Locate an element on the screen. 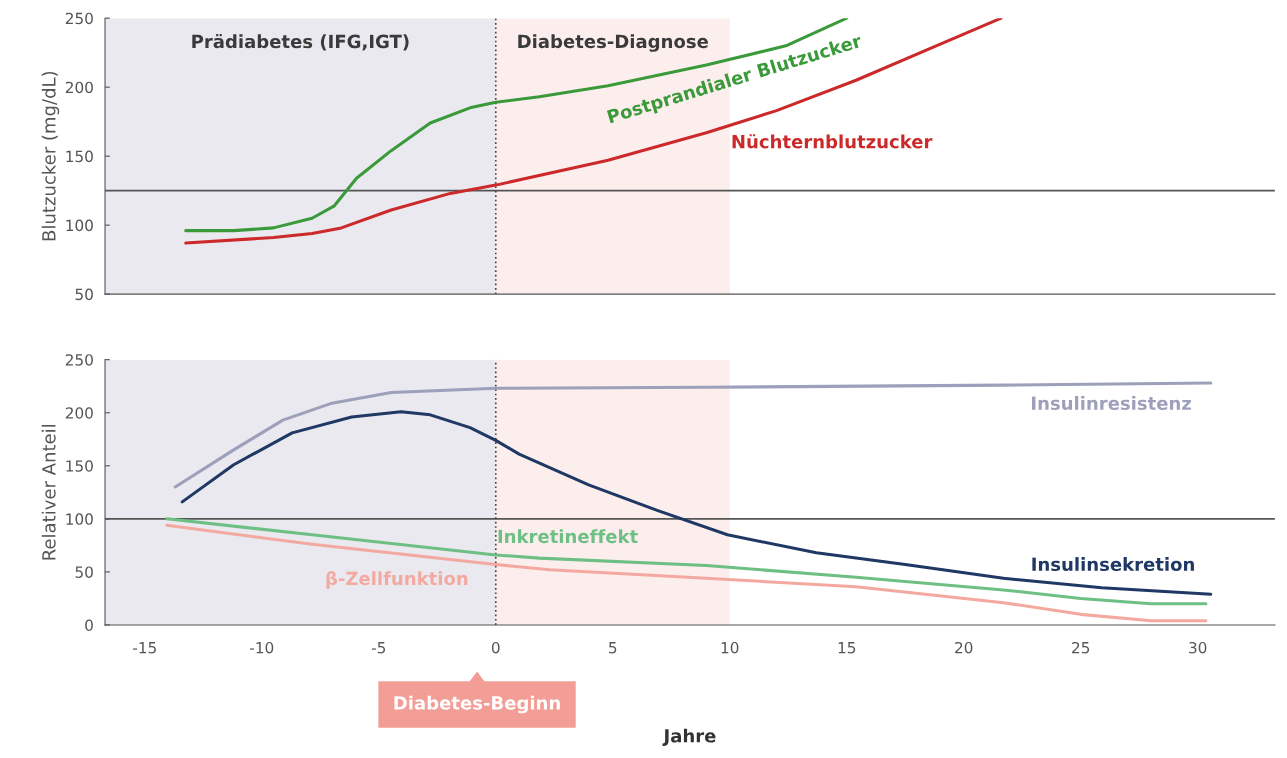 The width and height of the screenshot is (1287, 758). x-tick-label: 5 is located at coordinates (613, 648).